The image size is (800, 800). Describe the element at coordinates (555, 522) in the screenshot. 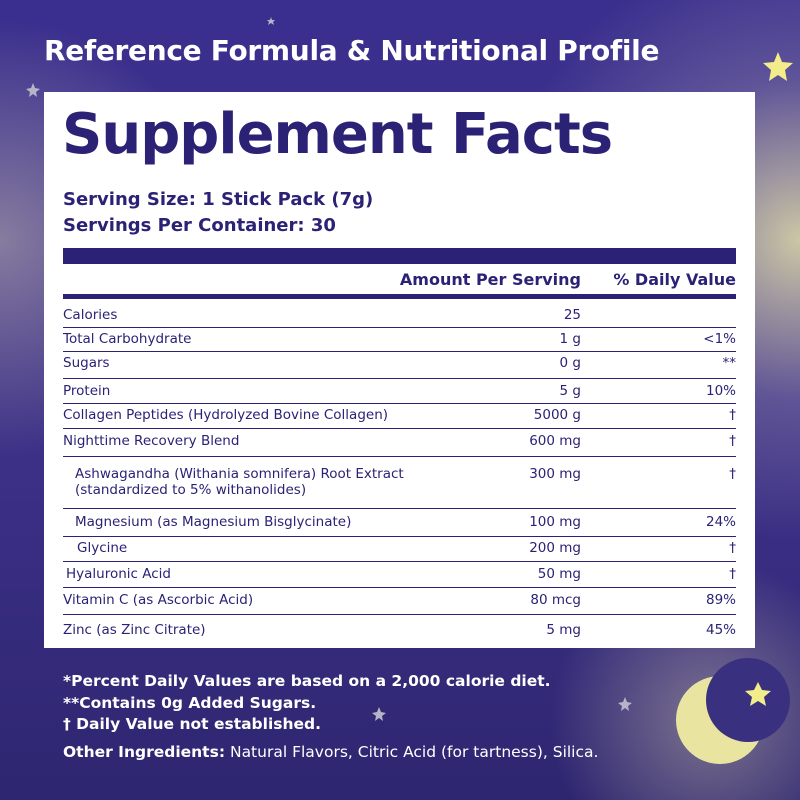

I see `amount: 100 mg` at that location.